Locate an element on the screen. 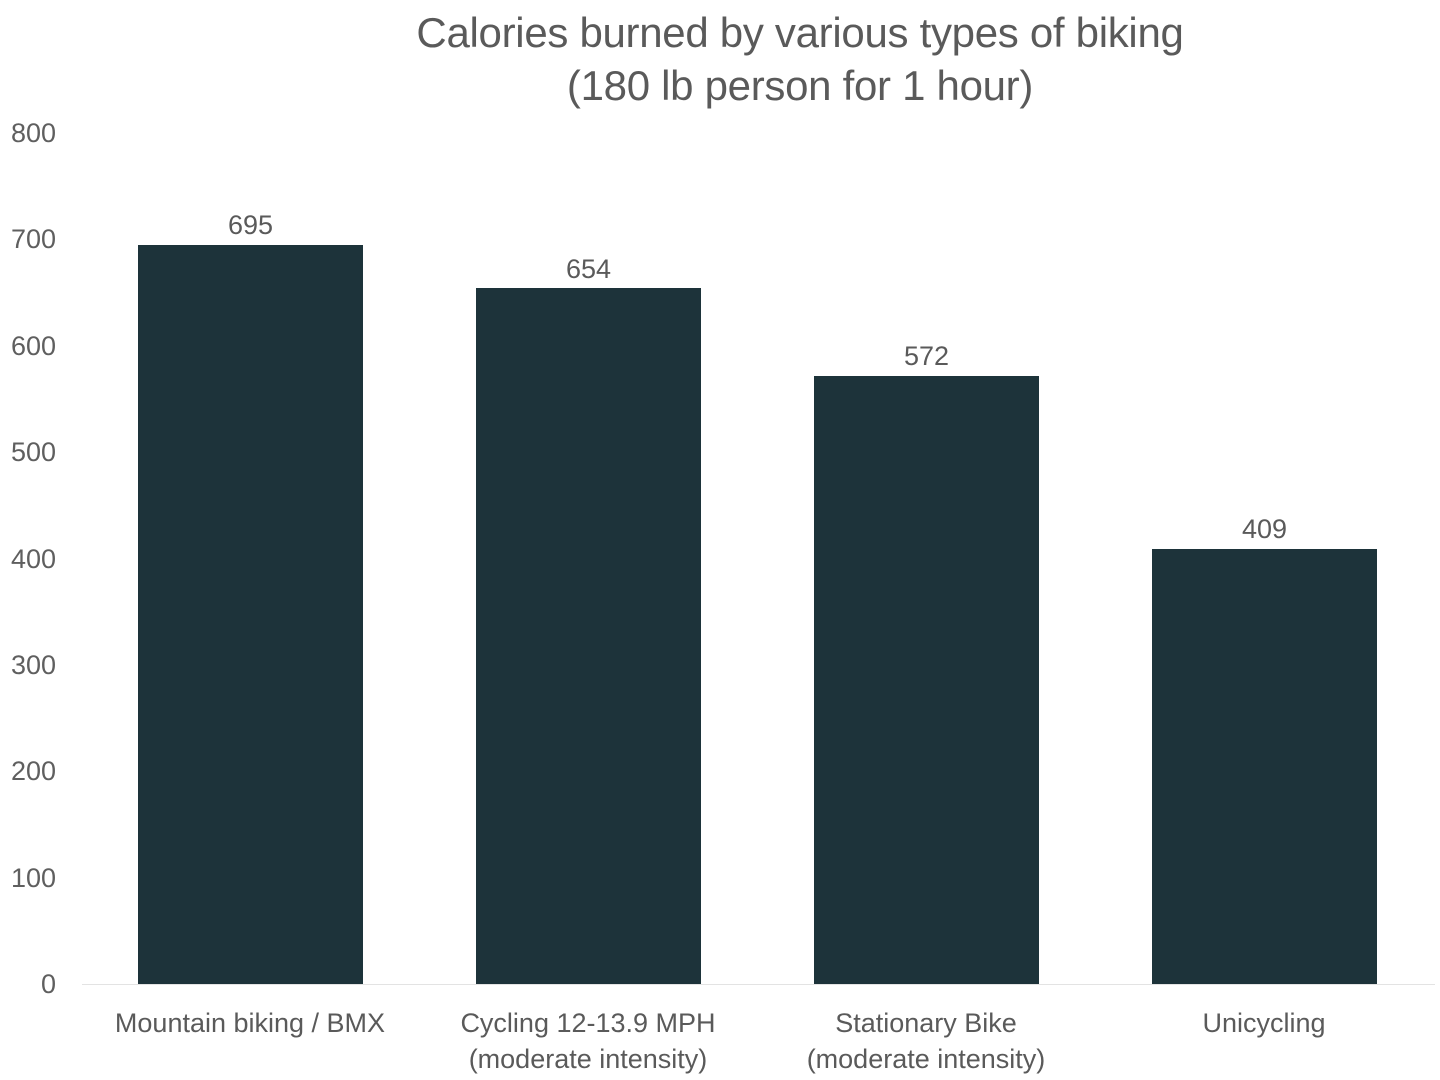  bar-cycling-moderate is located at coordinates (588, 636).